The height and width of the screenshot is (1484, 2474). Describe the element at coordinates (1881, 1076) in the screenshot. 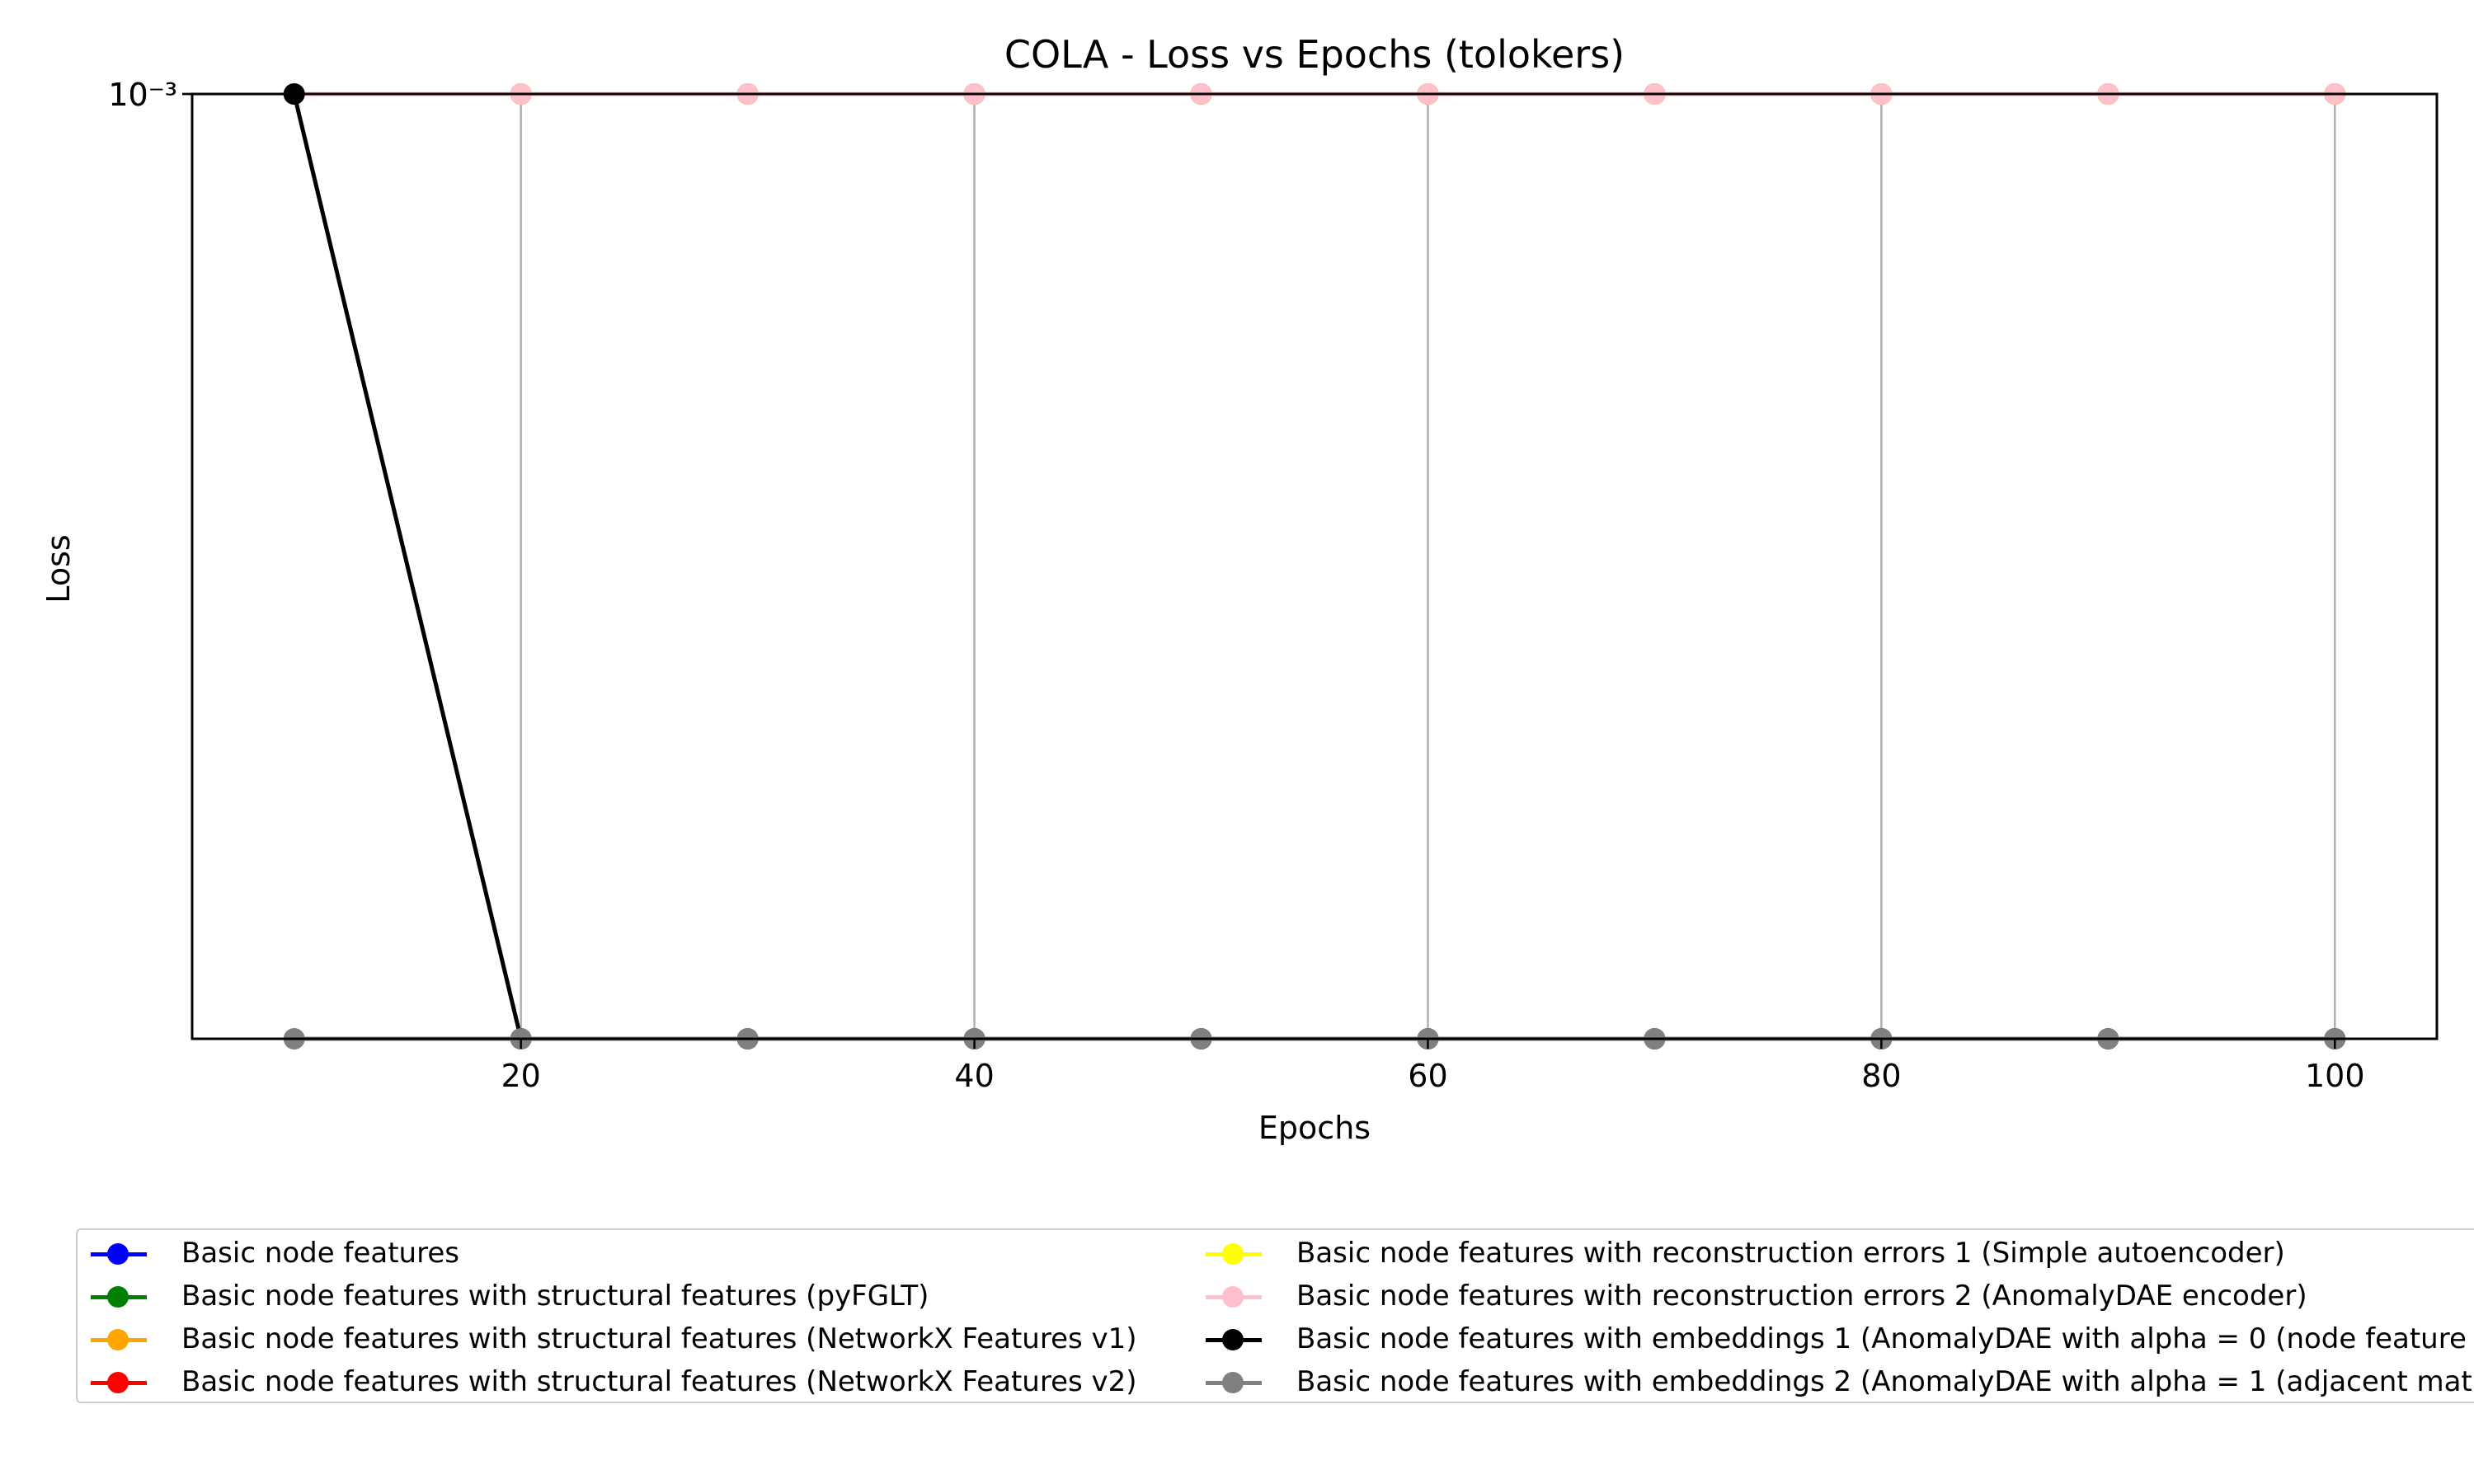

I see `x-tick-label: 80` at that location.